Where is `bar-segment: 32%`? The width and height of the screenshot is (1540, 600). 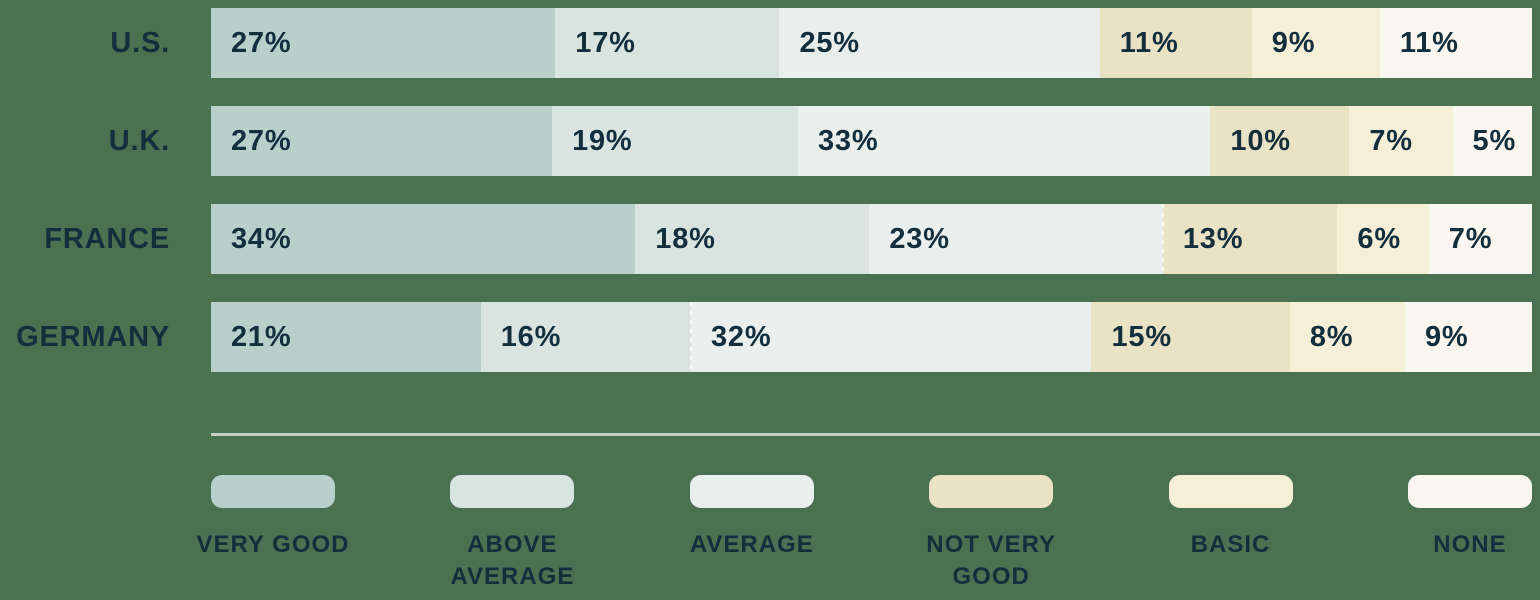
bar-segment: 32% is located at coordinates (890, 337).